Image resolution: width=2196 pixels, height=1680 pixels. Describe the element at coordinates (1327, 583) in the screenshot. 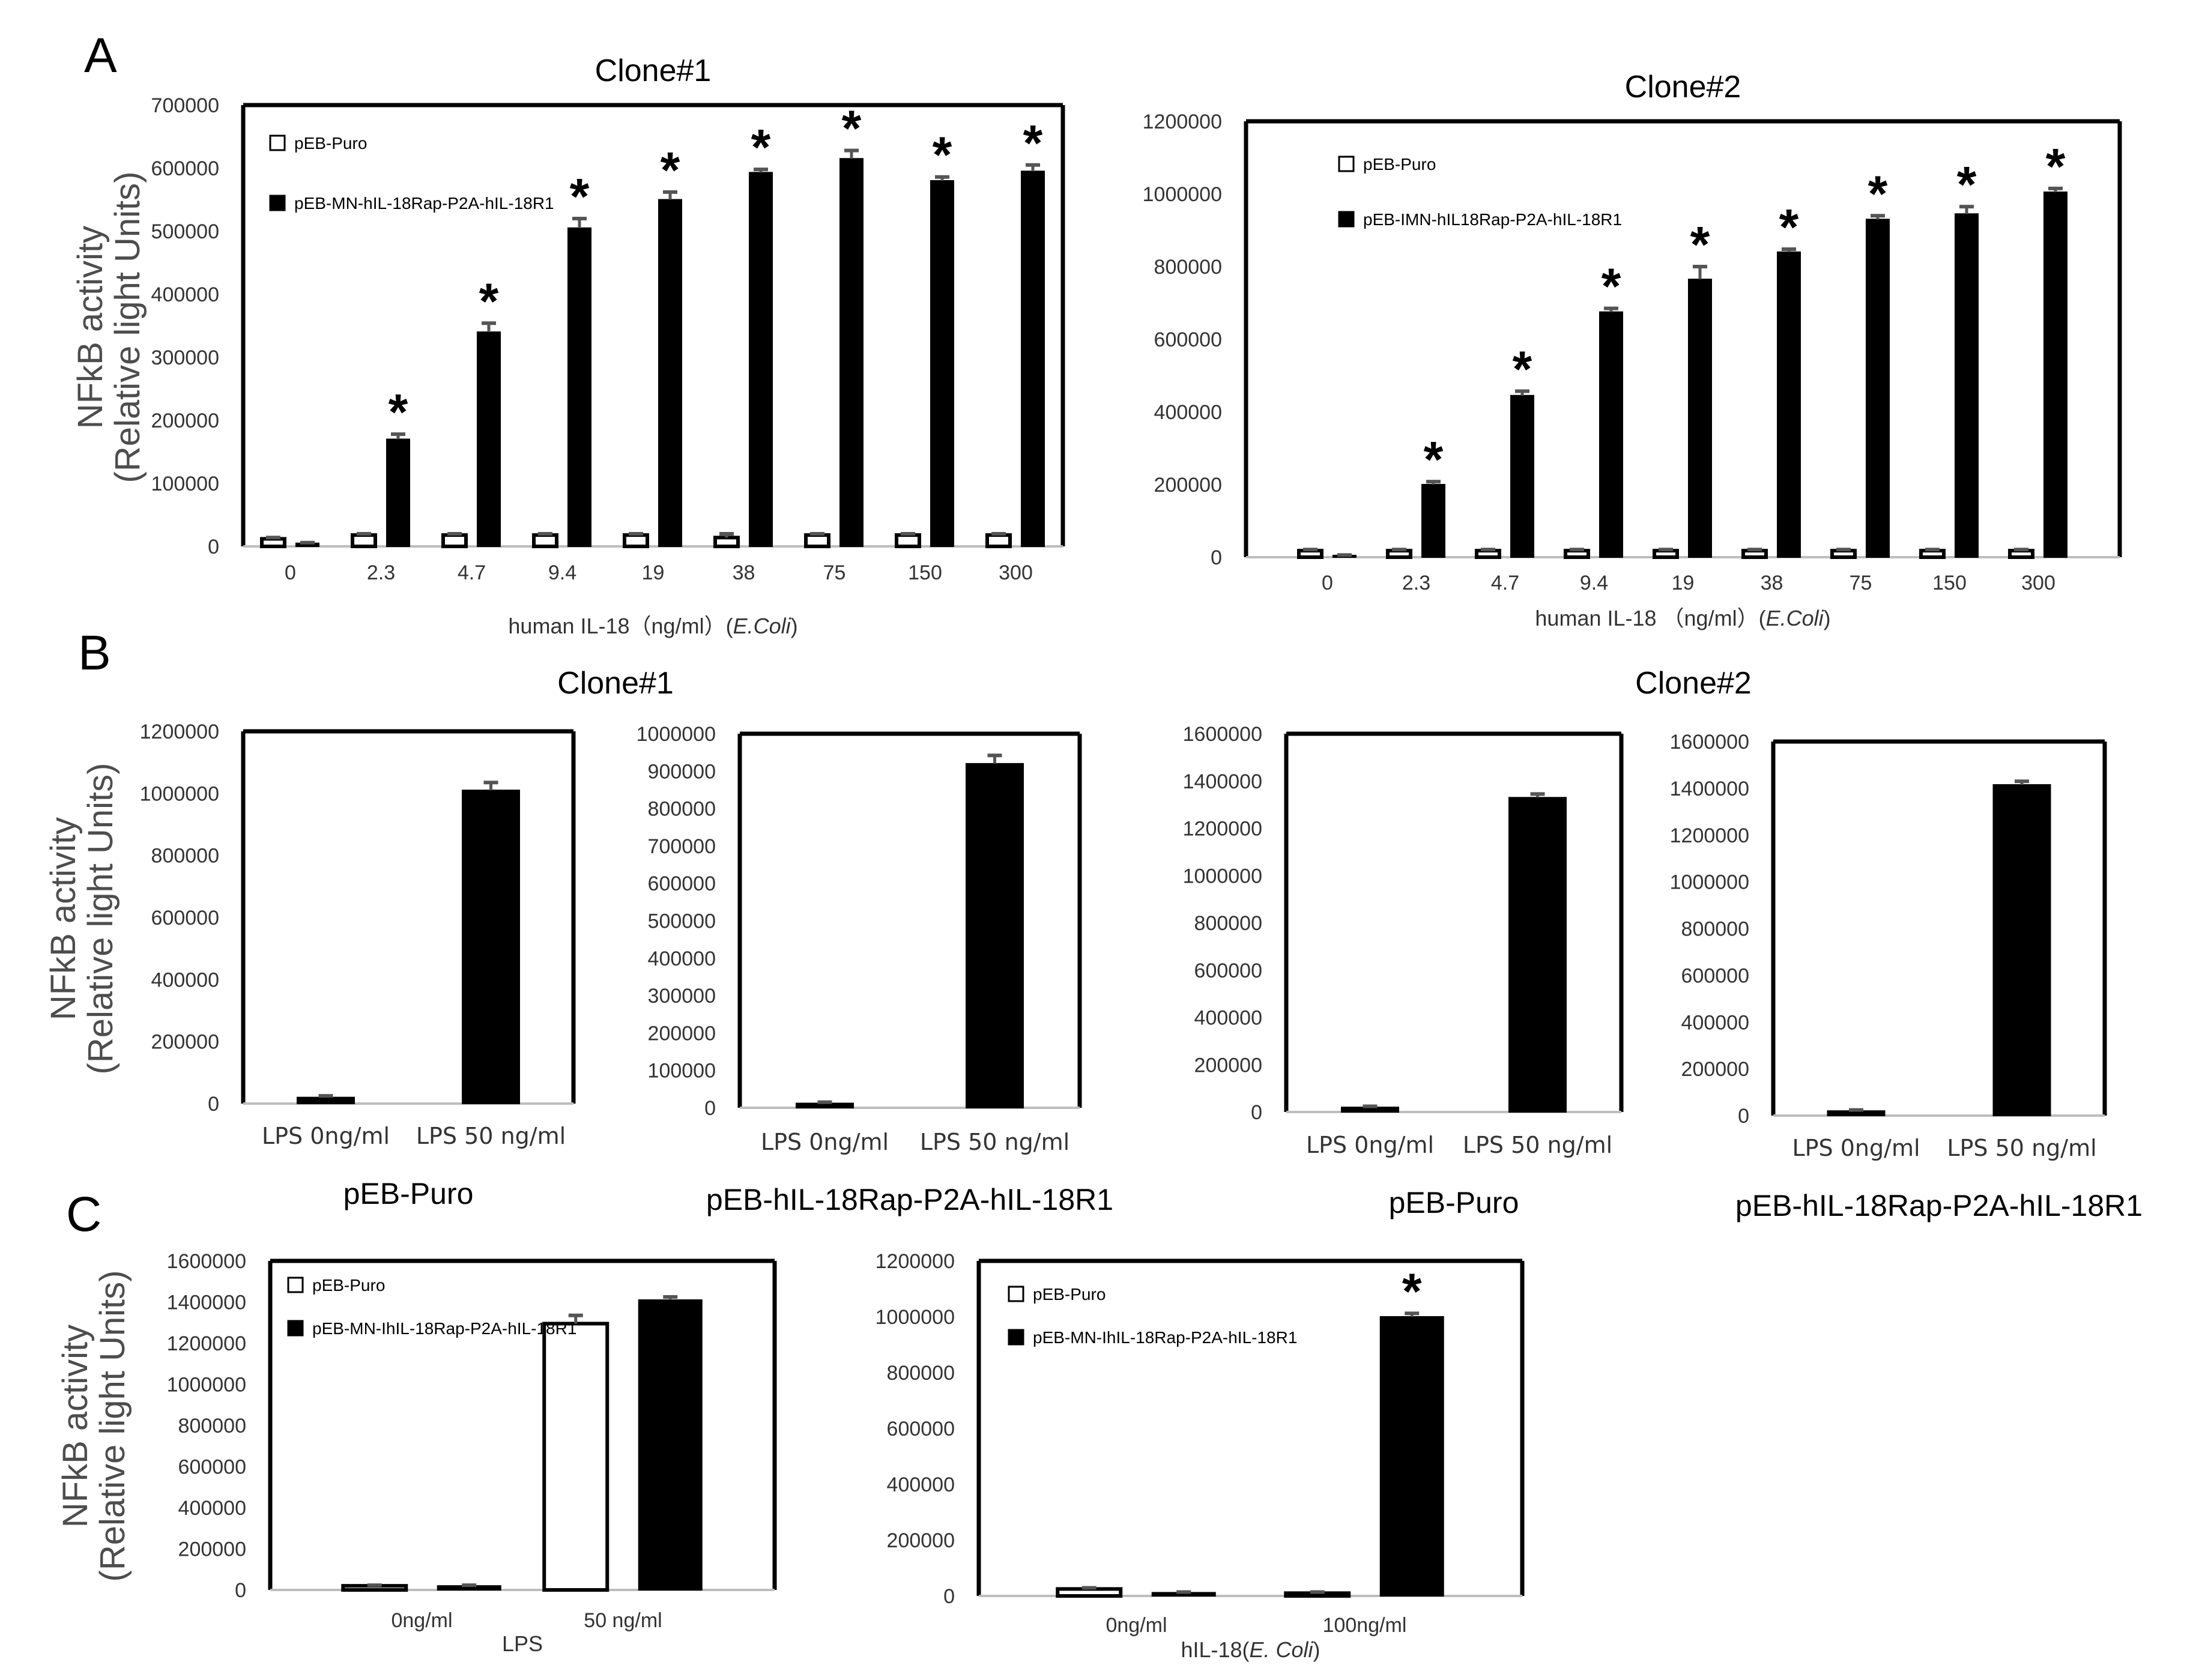

I see `x-category-label: 0` at that location.